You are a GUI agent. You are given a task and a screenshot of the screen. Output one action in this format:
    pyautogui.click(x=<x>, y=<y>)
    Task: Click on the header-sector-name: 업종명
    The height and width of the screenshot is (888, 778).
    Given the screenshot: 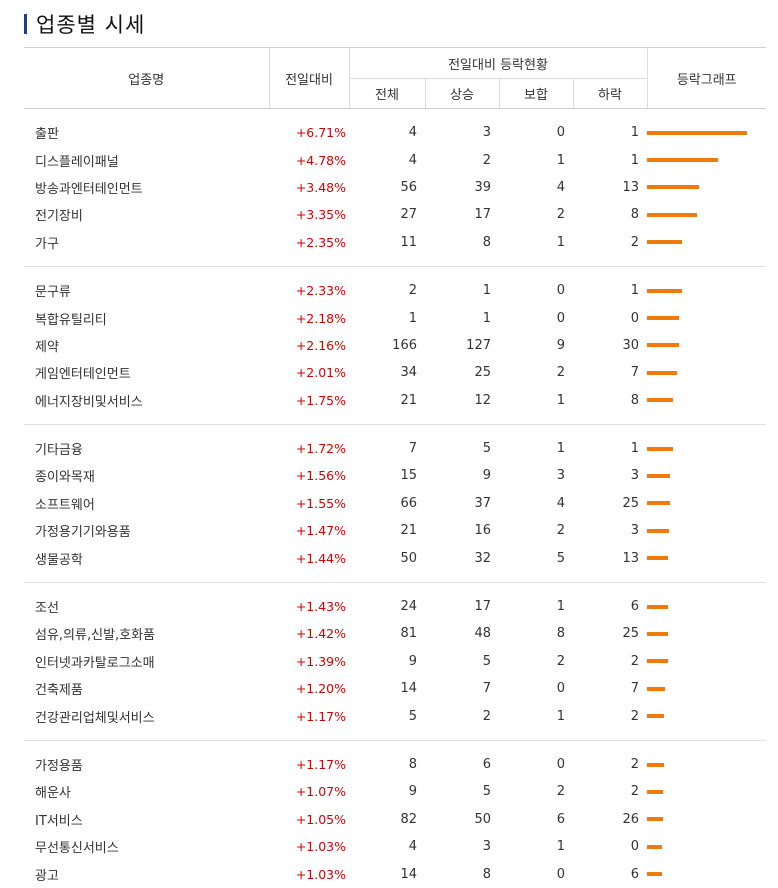 What is the action you would take?
    pyautogui.click(x=146, y=78)
    